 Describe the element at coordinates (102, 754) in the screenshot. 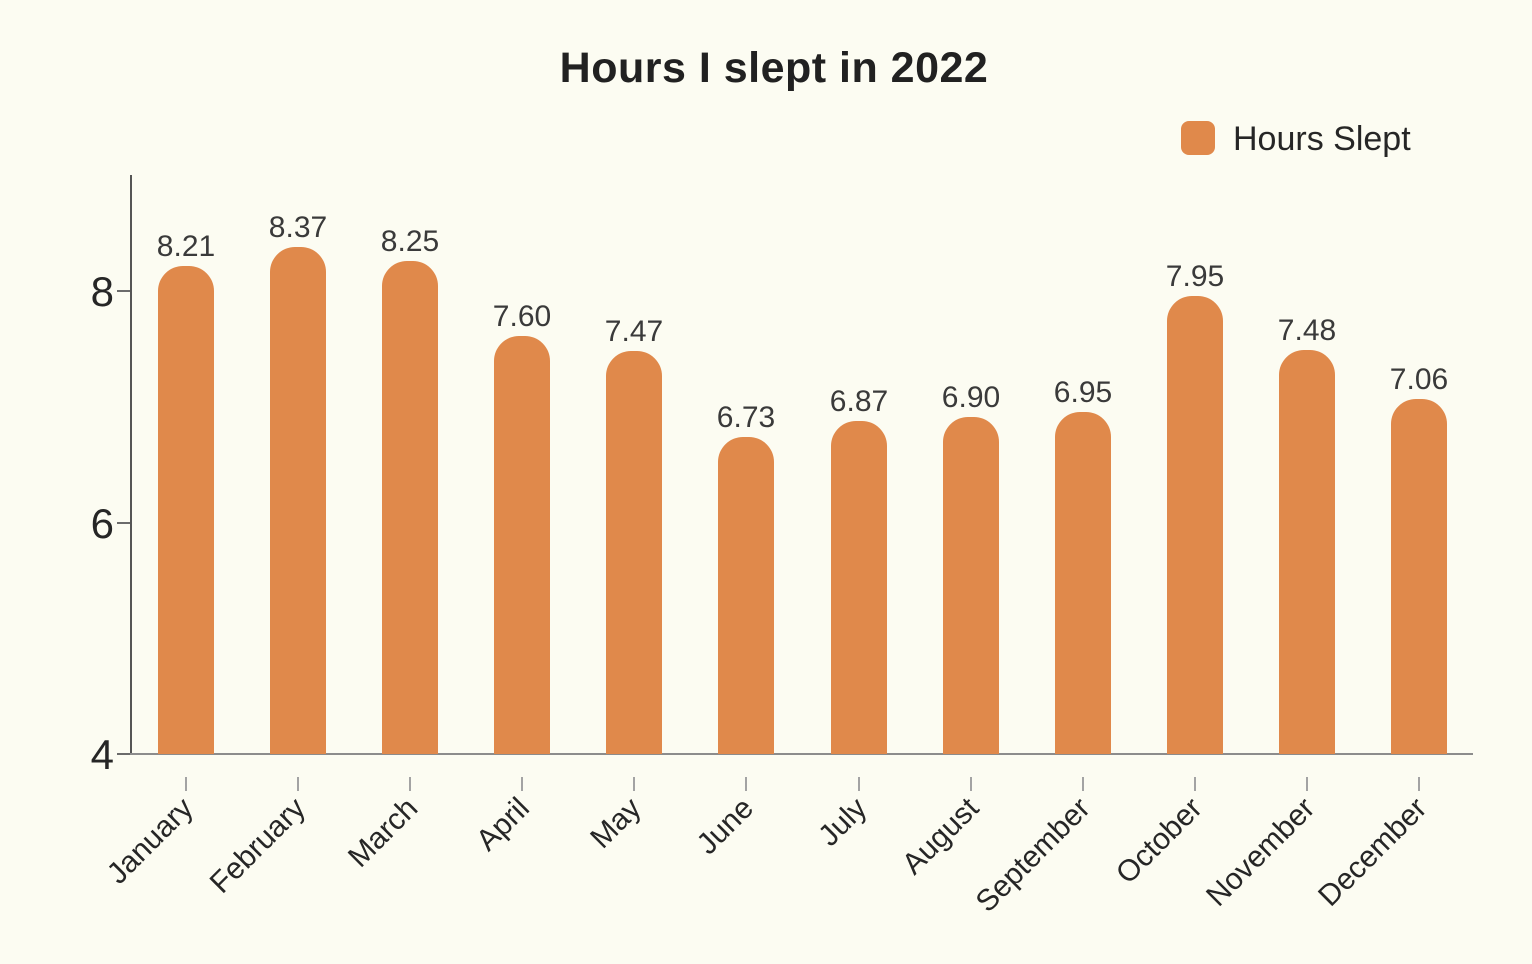

I see `y-tick-label: 4` at that location.